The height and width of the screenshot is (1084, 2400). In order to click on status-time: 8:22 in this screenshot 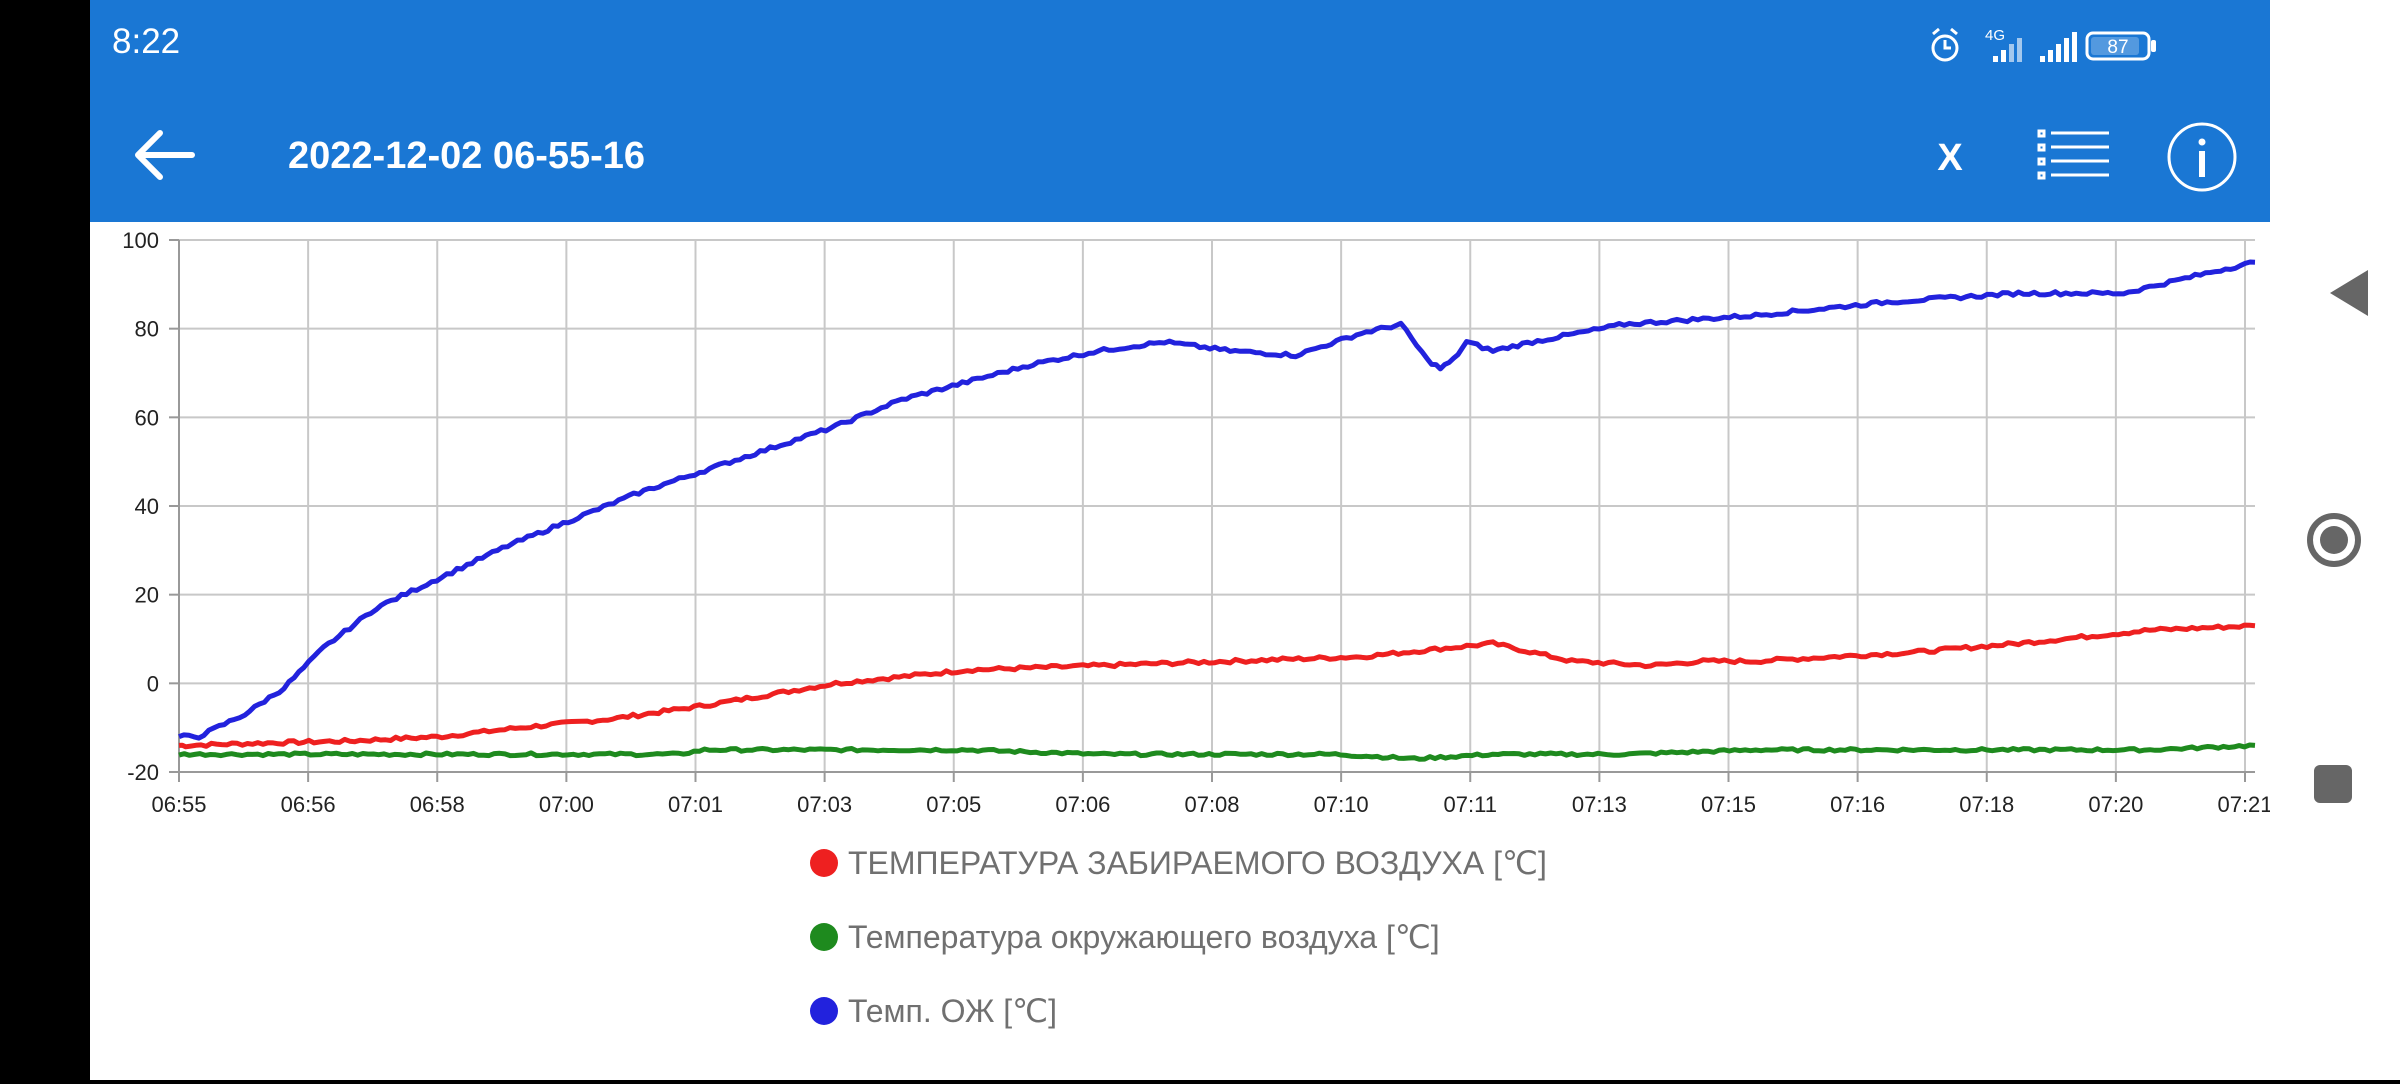, I will do `click(146, 41)`.